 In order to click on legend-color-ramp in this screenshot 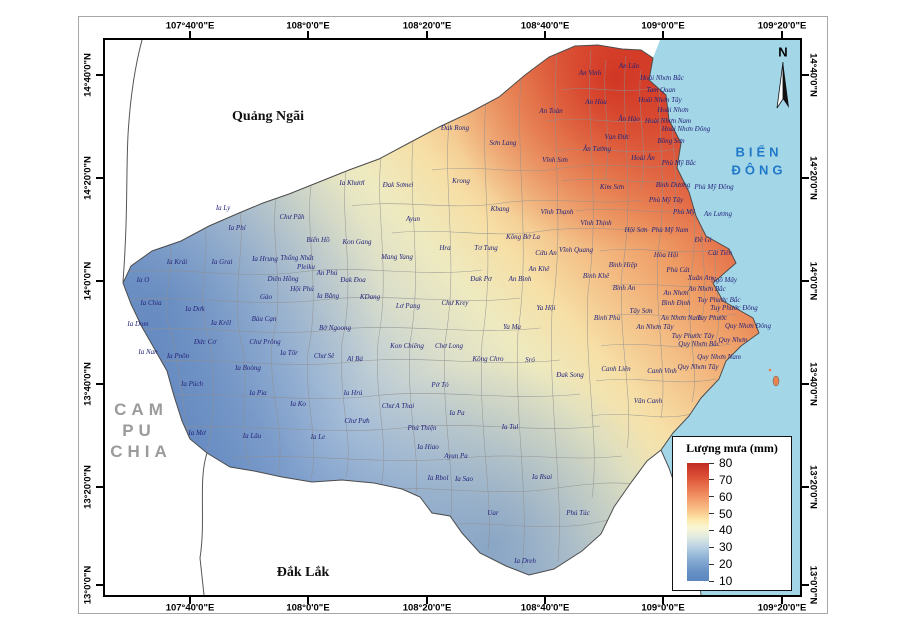, I will do `click(698, 522)`.